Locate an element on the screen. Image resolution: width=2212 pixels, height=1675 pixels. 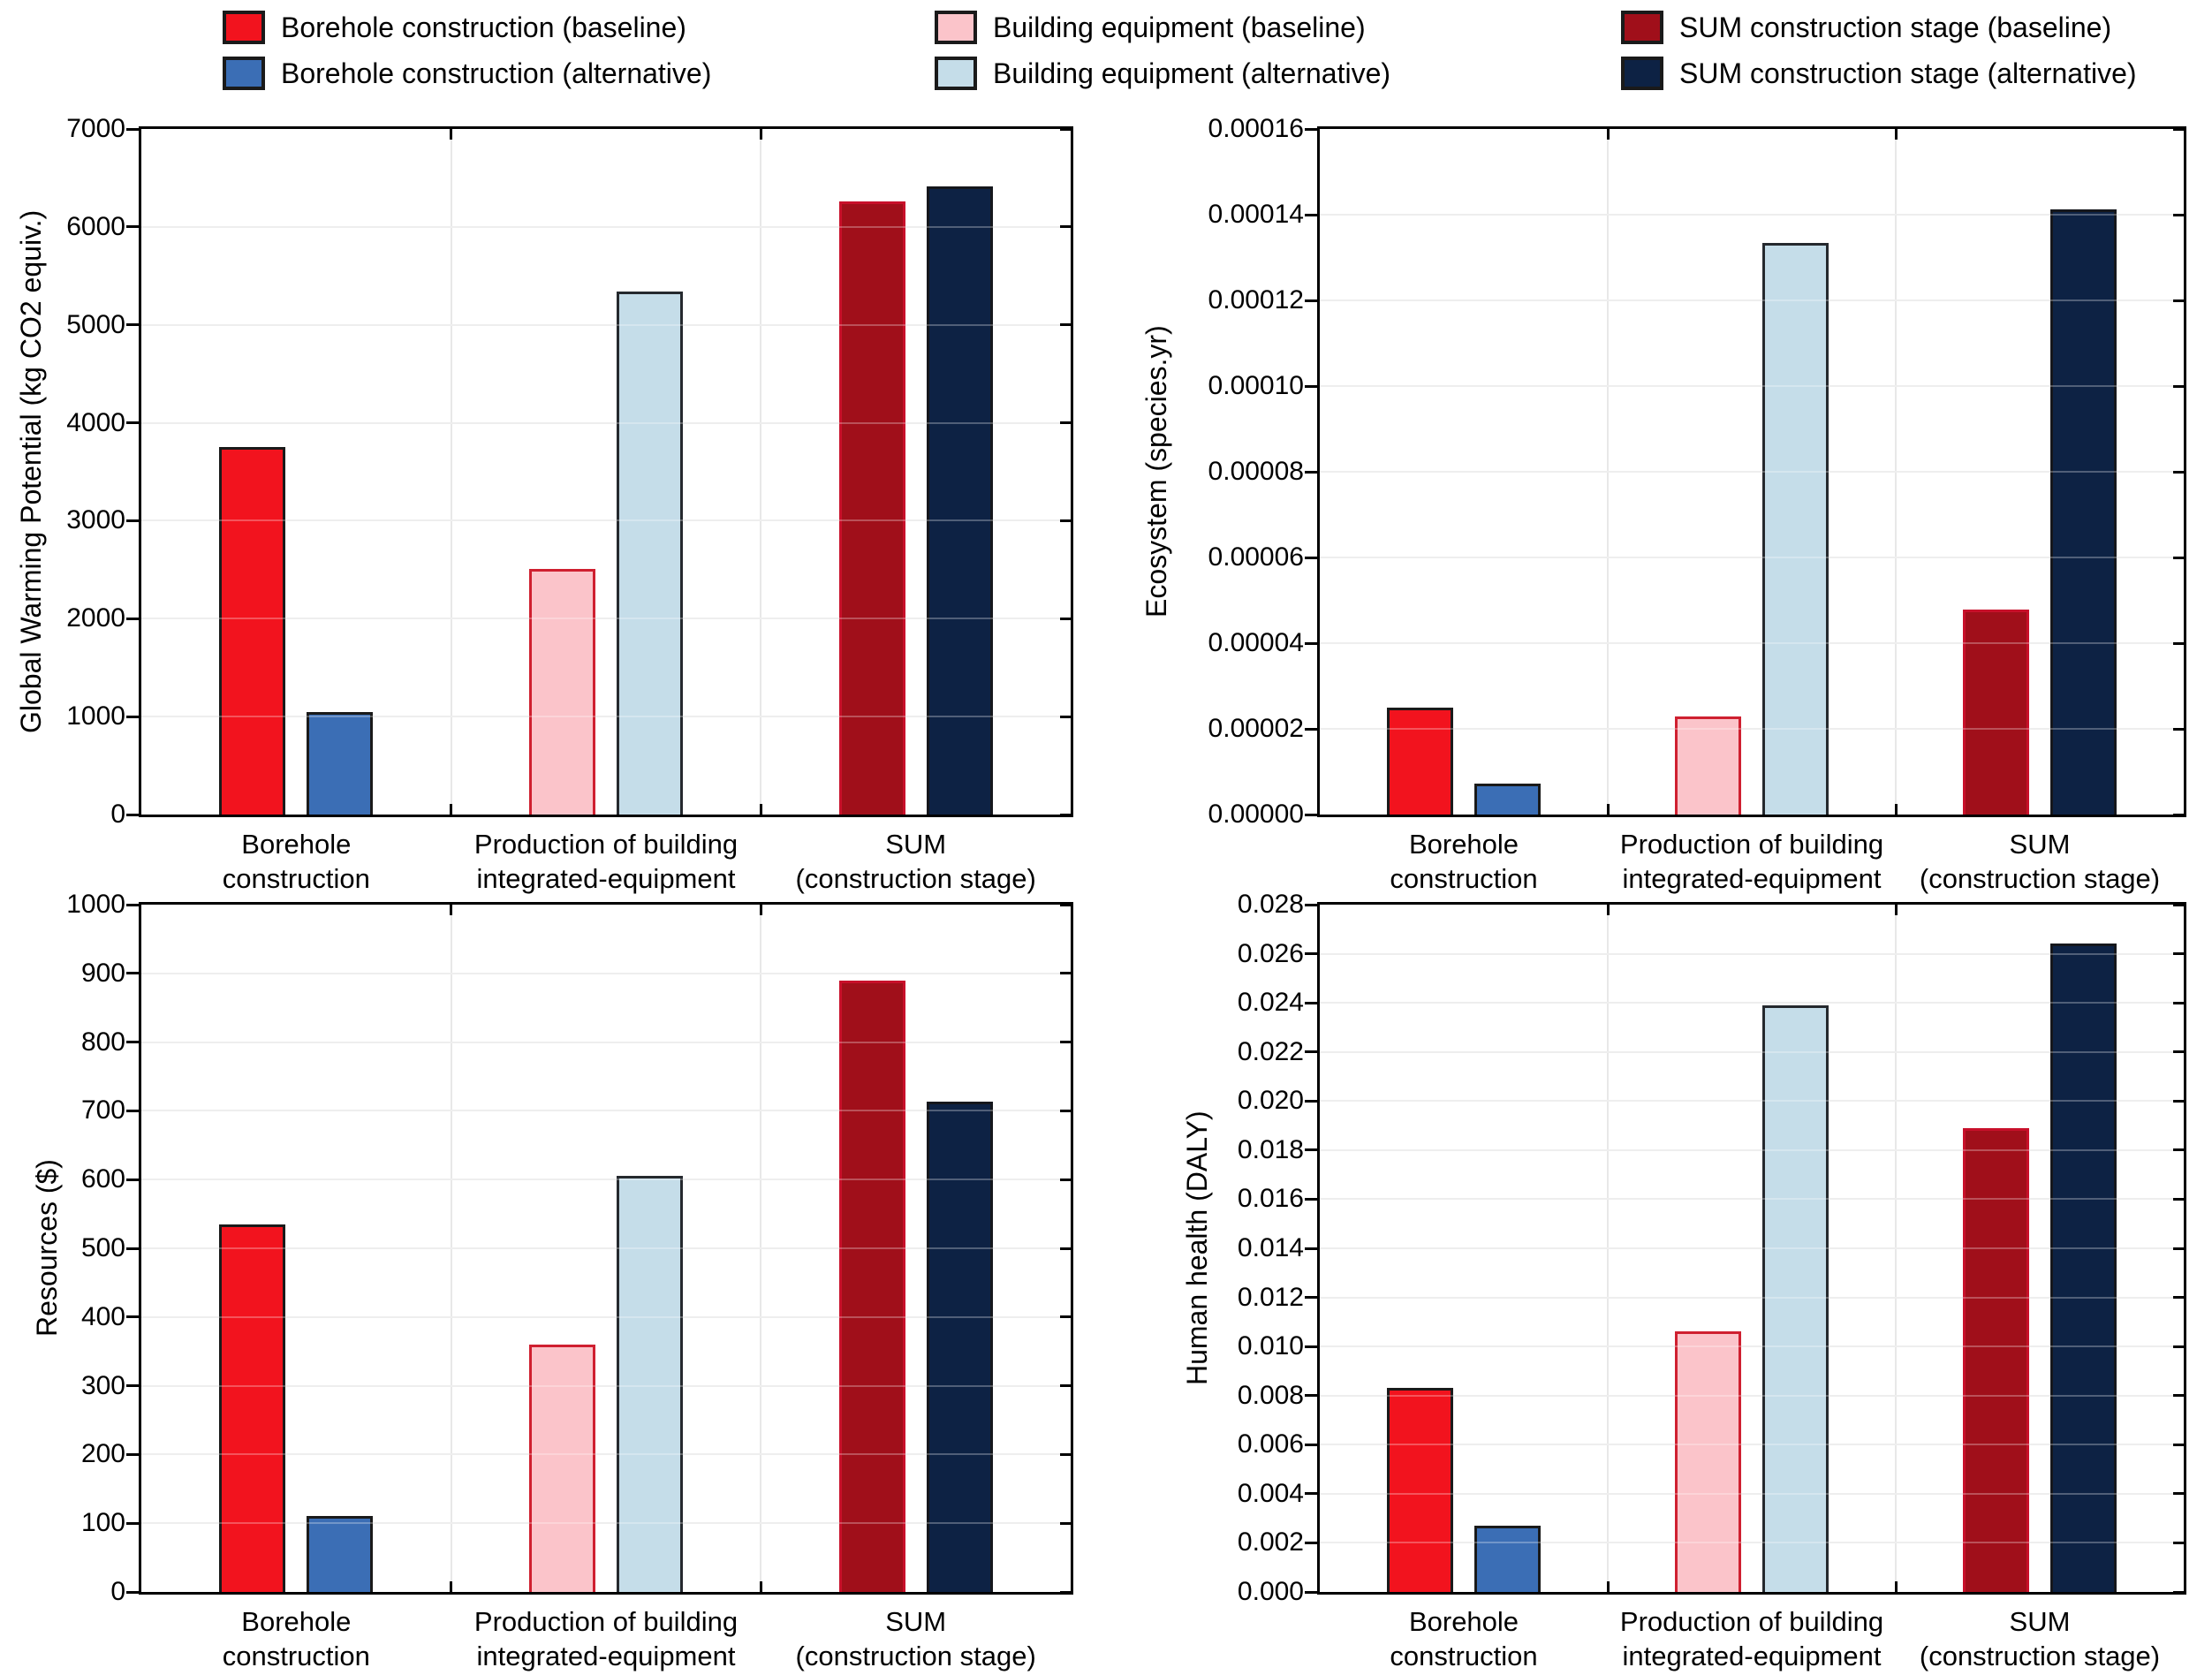
legend-item-label: SUM construction stage (alternative) is located at coordinates (1908, 73).